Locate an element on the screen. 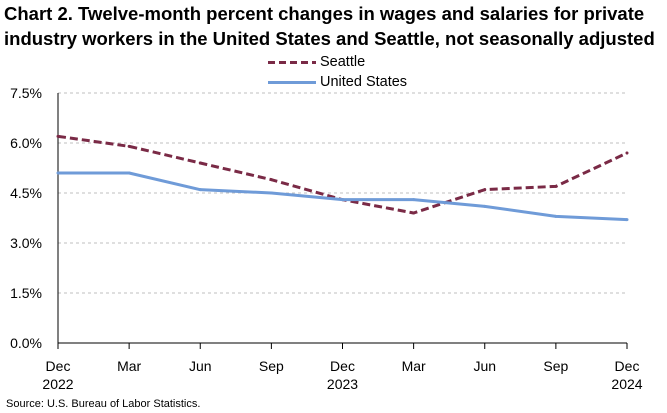 This screenshot has height=413, width=667. legend-item-seattle: Seattle is located at coordinates (337, 62).